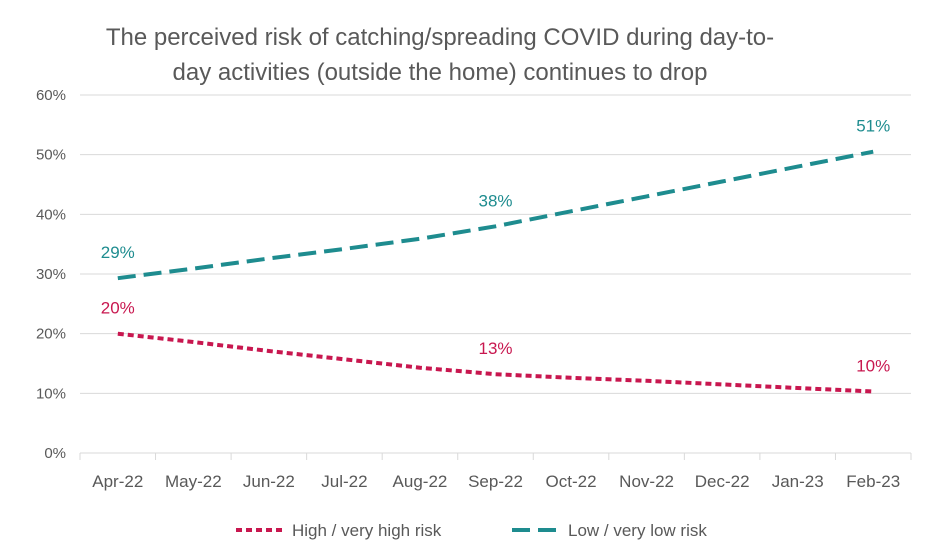 The width and height of the screenshot is (940, 557). Describe the element at coordinates (471, 530) in the screenshot. I see `legend: High / very high risk Low / very low risk` at that location.